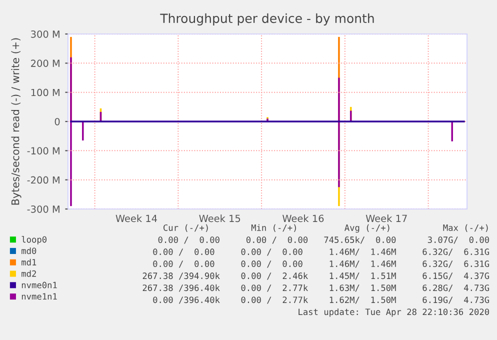 This screenshot has width=497, height=340. What do you see at coordinates (43, 150) in the screenshot?
I see `y-tick-label: -100 M` at bounding box center [43, 150].